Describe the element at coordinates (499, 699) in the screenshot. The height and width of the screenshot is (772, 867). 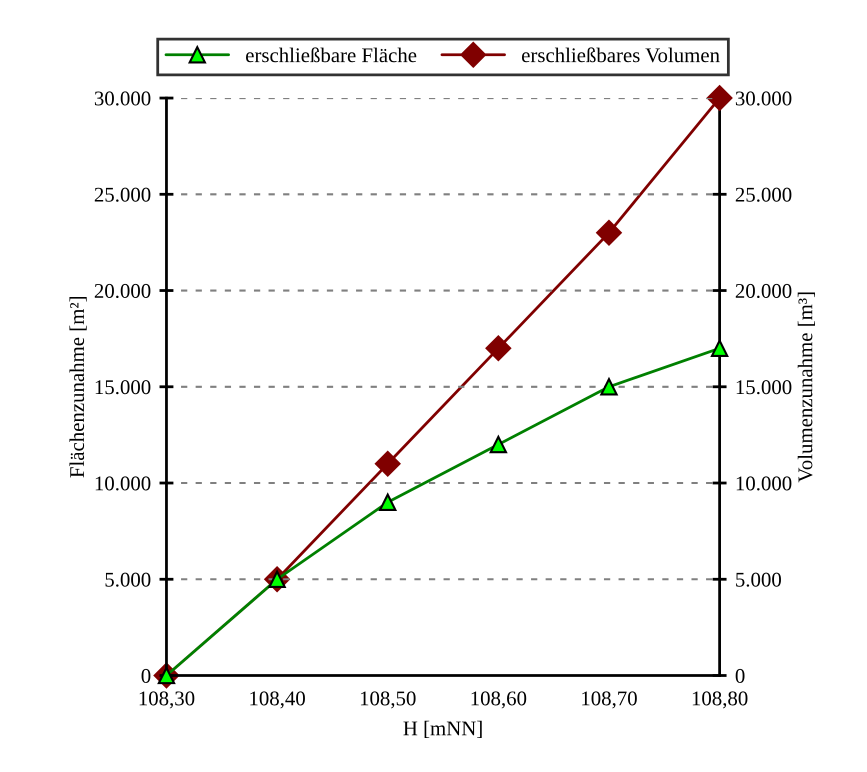
I see `x-tick-label: 108,60` at that location.